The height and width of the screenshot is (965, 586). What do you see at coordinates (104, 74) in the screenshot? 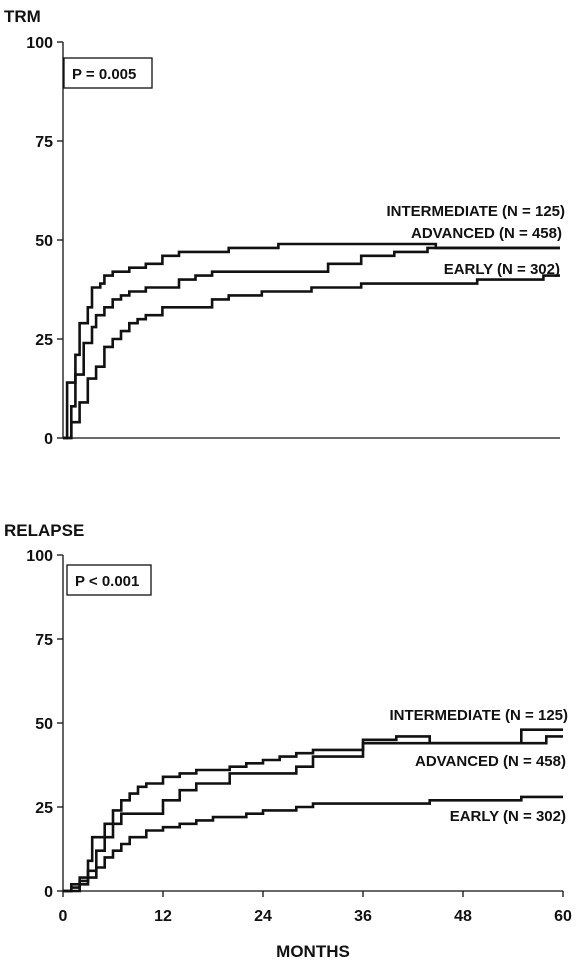
I see `p-value-text: P = 0.005` at bounding box center [104, 74].